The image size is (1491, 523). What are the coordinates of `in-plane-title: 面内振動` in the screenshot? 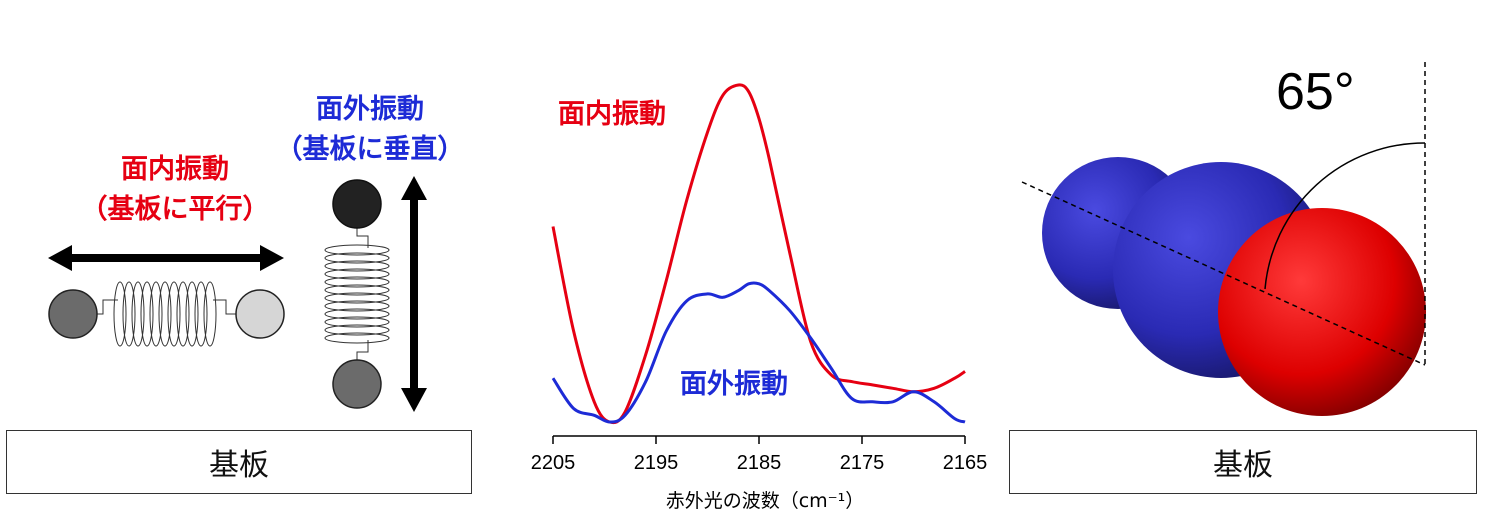 It's located at (175, 169).